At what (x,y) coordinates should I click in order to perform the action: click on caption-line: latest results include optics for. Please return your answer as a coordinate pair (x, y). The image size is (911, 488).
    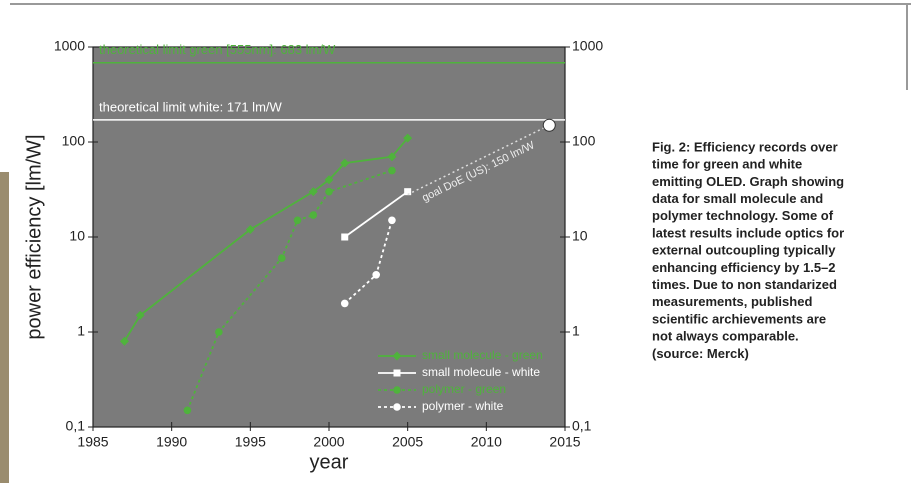
    Looking at the image, I should click on (748, 232).